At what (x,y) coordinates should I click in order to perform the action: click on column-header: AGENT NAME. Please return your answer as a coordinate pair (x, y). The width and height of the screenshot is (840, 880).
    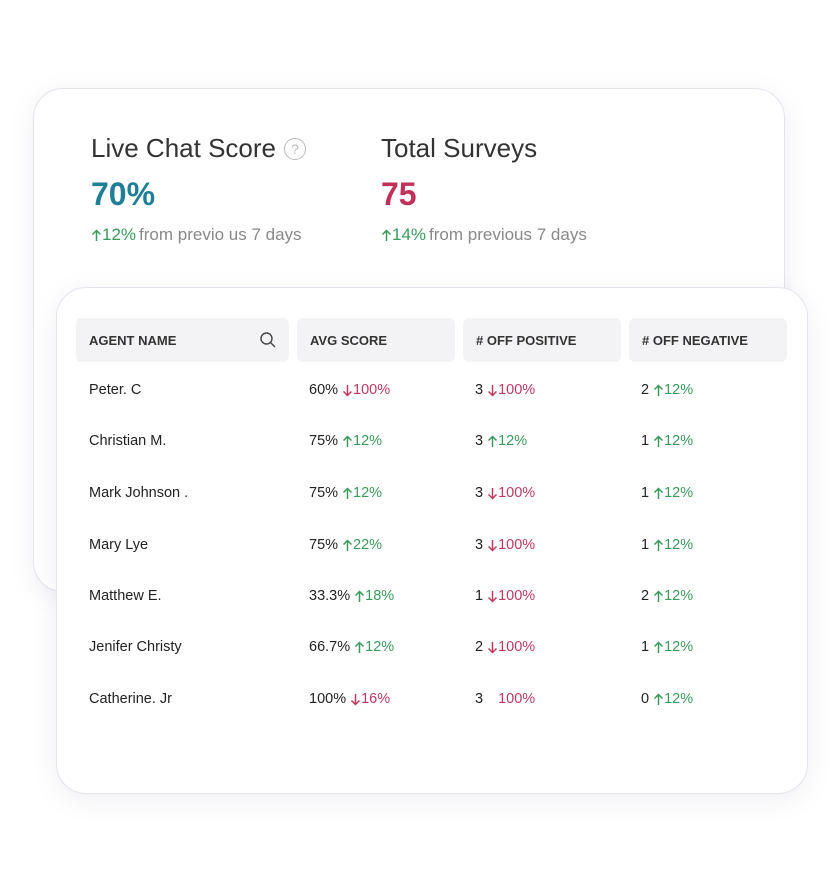
    Looking at the image, I should click on (182, 340).